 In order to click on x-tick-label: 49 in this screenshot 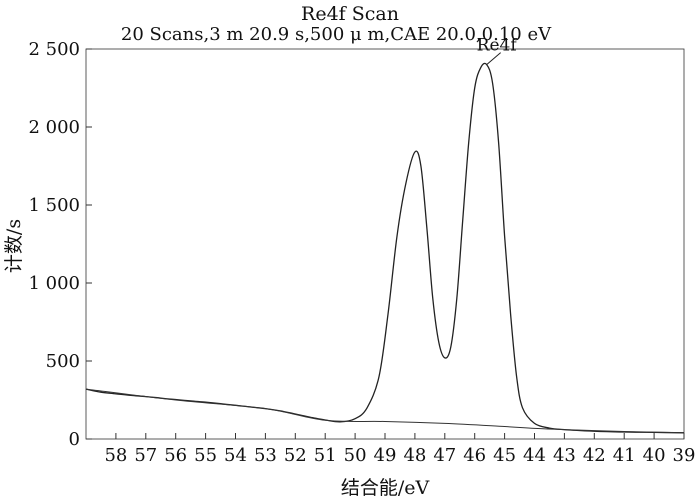, I will do `click(385, 455)`.